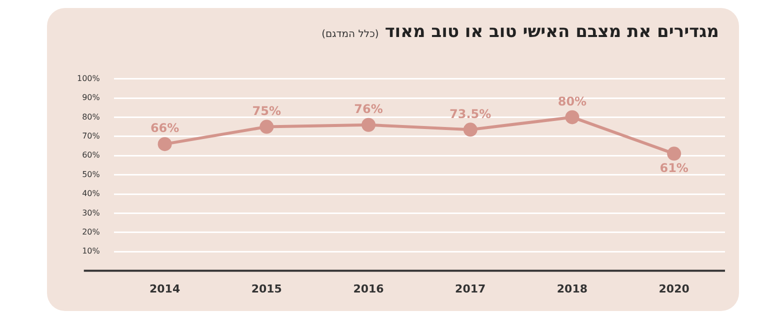 The image size is (758, 322). Describe the element at coordinates (267, 111) in the screenshot. I see `text: 75%` at that location.